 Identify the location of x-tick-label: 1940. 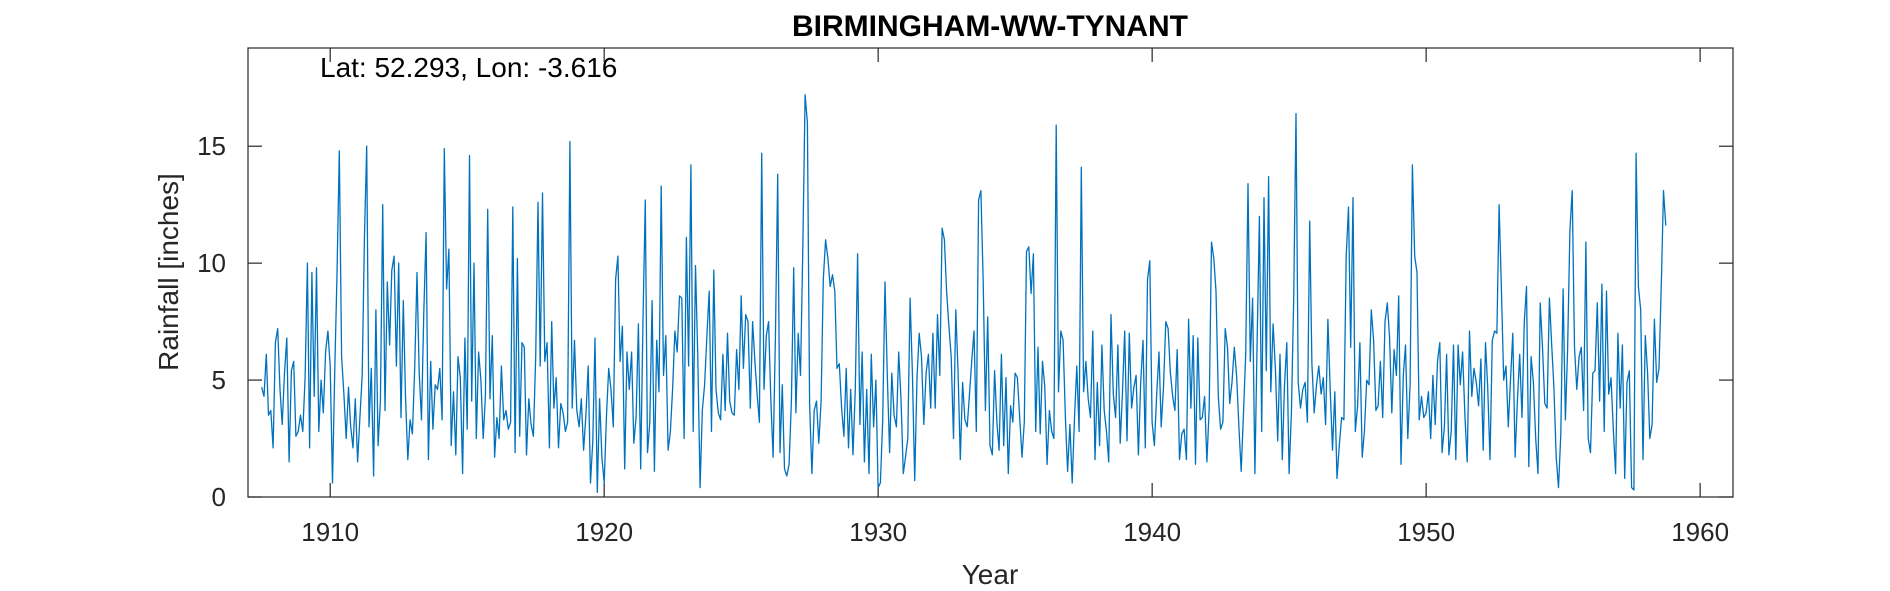
(1152, 532).